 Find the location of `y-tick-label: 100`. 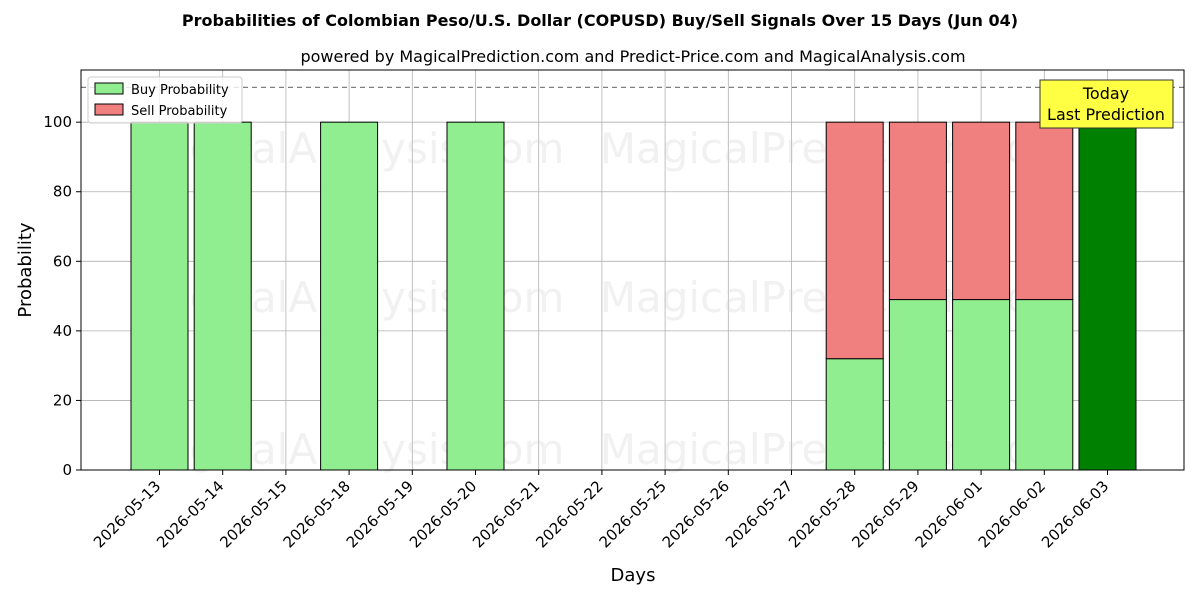

y-tick-label: 100 is located at coordinates (57, 122).